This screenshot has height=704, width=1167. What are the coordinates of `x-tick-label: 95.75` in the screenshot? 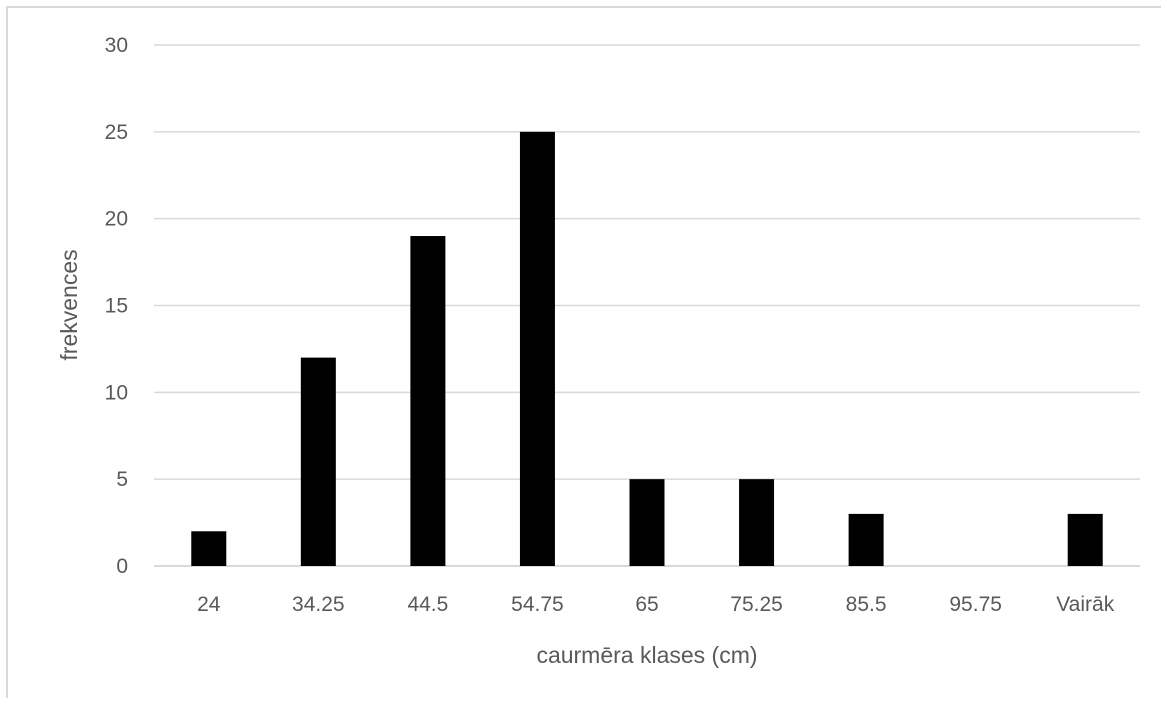 It's located at (975, 604).